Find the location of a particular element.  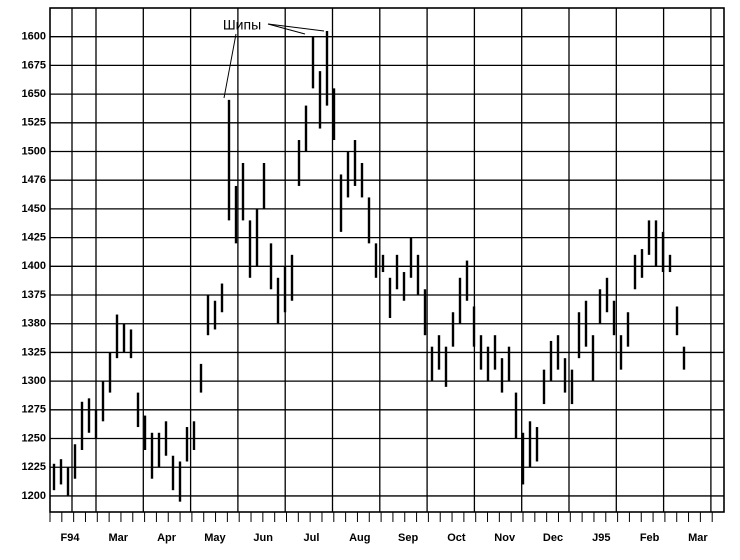

x-tick-label: Oct is located at coordinates (456, 538).